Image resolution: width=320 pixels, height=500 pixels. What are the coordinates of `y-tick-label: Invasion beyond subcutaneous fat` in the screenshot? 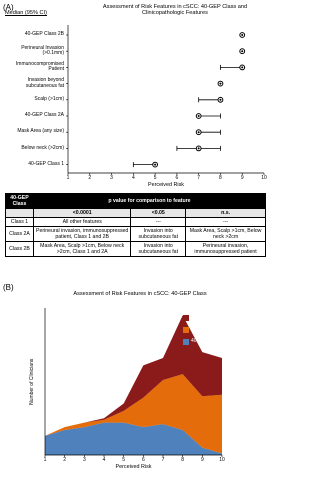 It's located at (44, 83).